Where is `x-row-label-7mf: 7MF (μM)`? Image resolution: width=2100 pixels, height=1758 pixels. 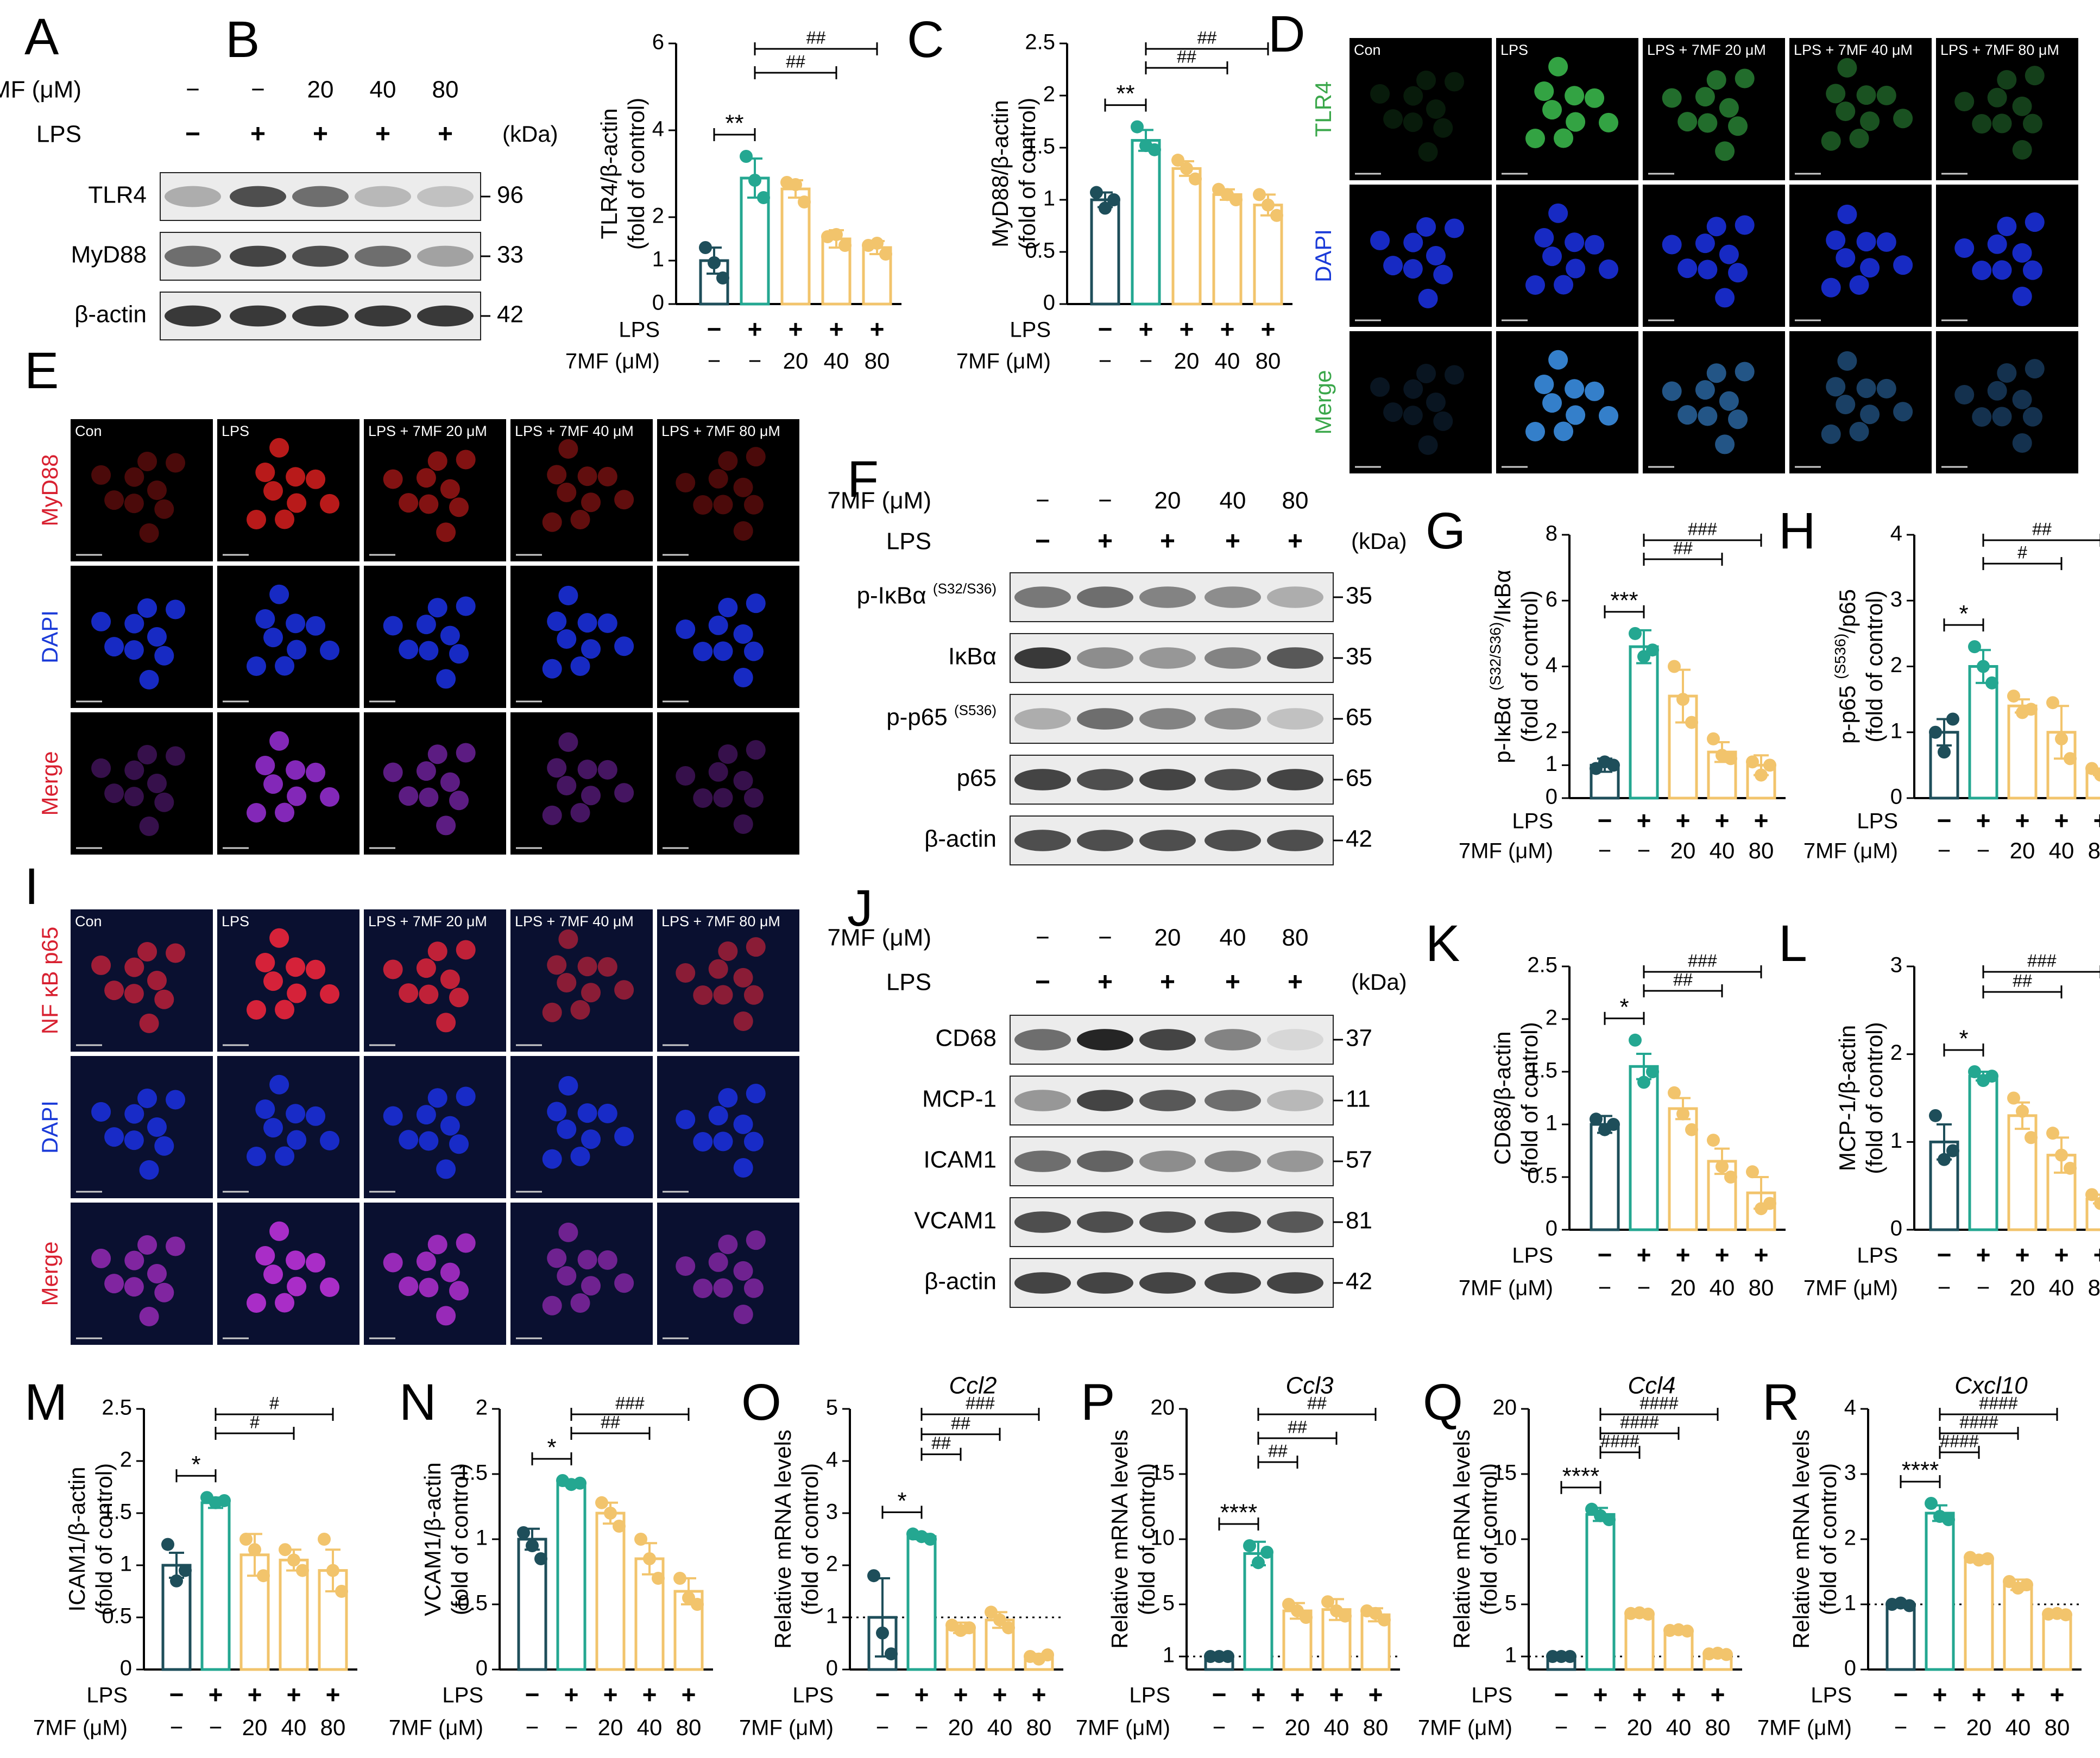 x-row-label-7mf: 7MF (μM) is located at coordinates (1123, 1728).